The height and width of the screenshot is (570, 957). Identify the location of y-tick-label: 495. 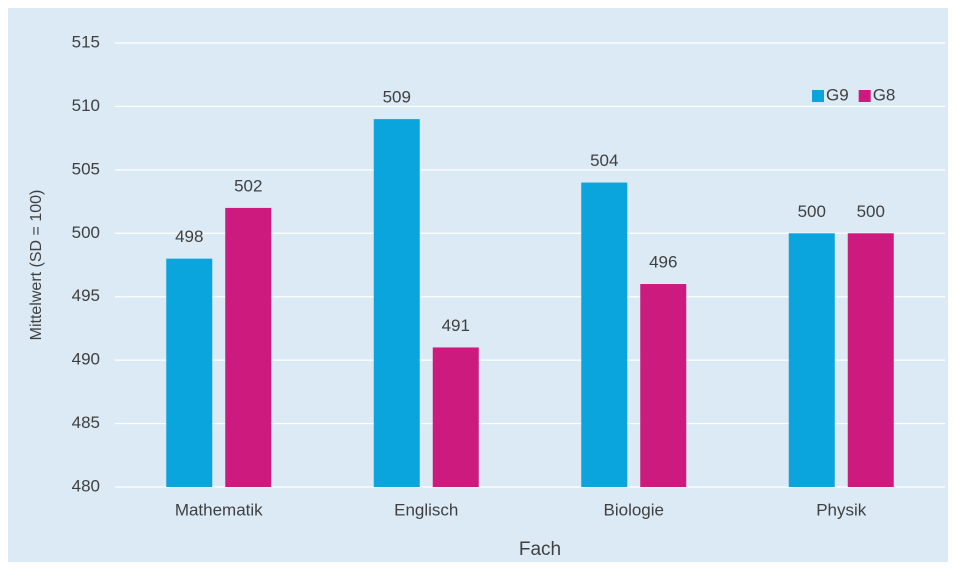
(86, 295).